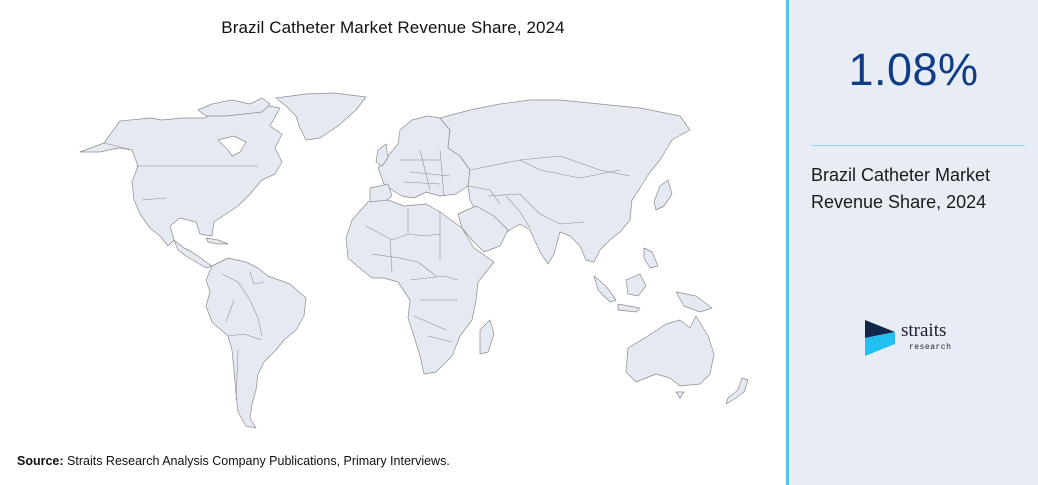 This screenshot has height=485, width=1038. I want to click on logo-wordmark: straits, so click(924, 330).